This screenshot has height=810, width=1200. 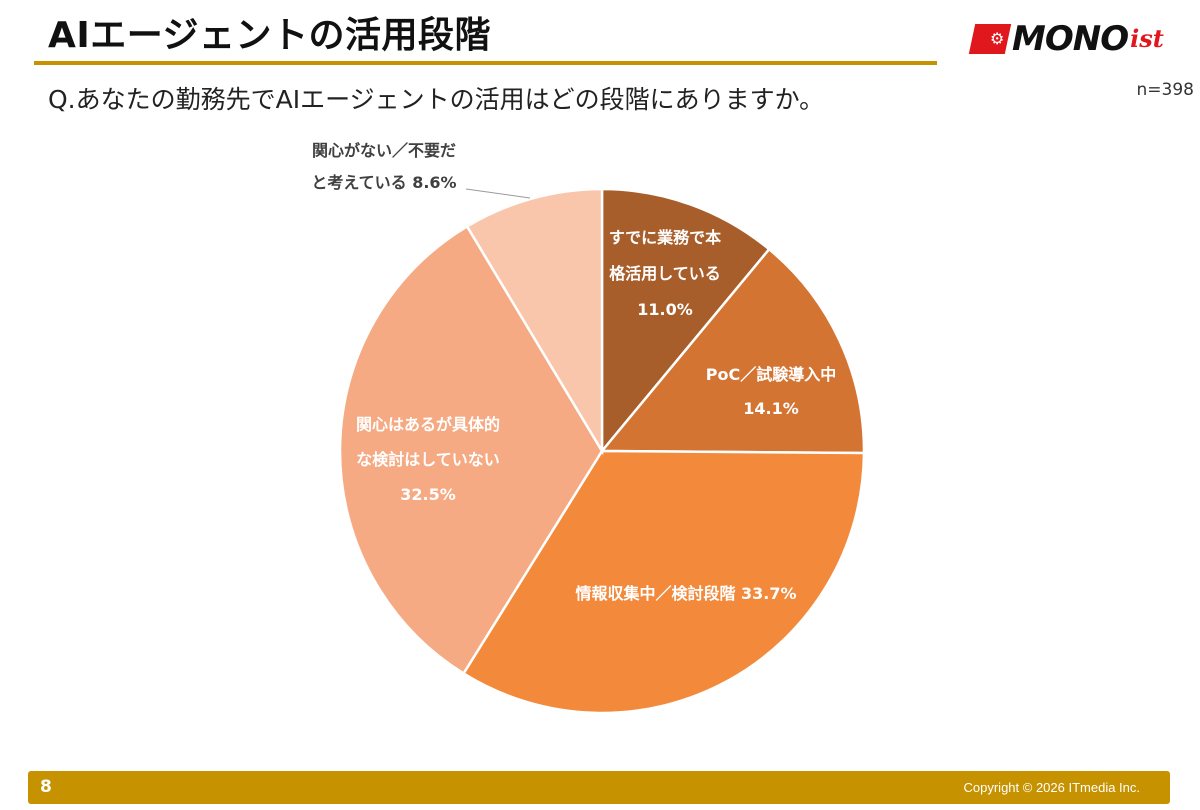 I want to click on slice-label-line: 格活用している, so click(x=665, y=273).